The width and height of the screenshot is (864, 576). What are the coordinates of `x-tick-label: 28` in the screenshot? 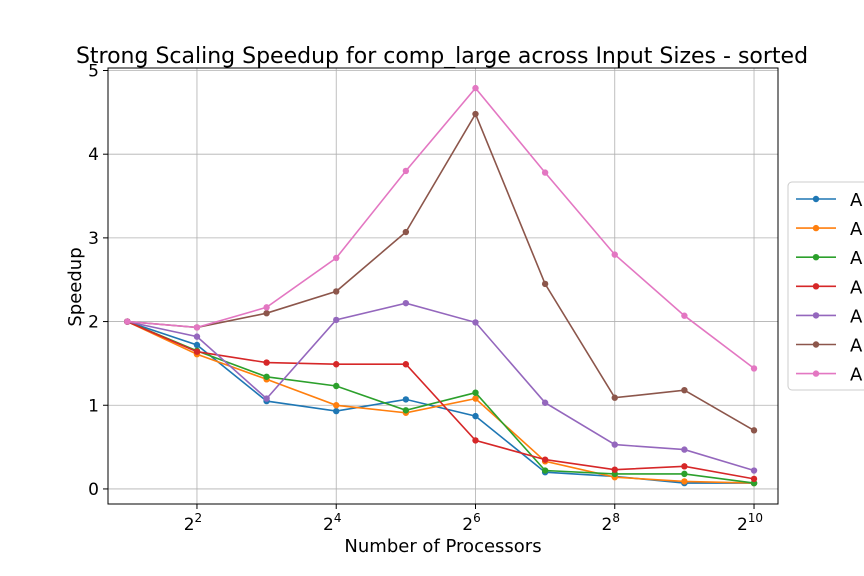 It's located at (611, 523).